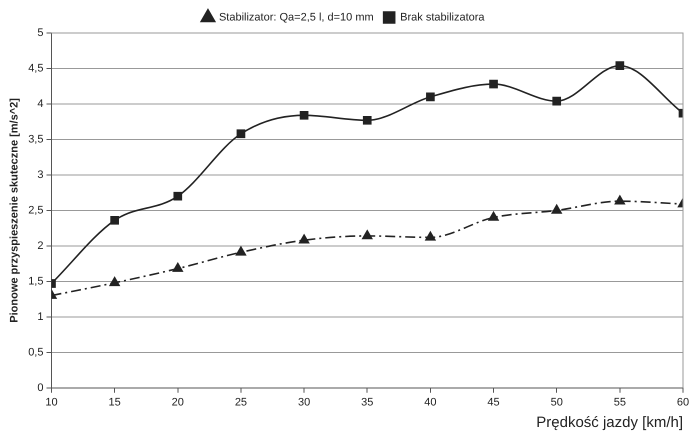 This screenshot has width=699, height=438. I want to click on legend-label: Brak stabilizatora, so click(443, 18).